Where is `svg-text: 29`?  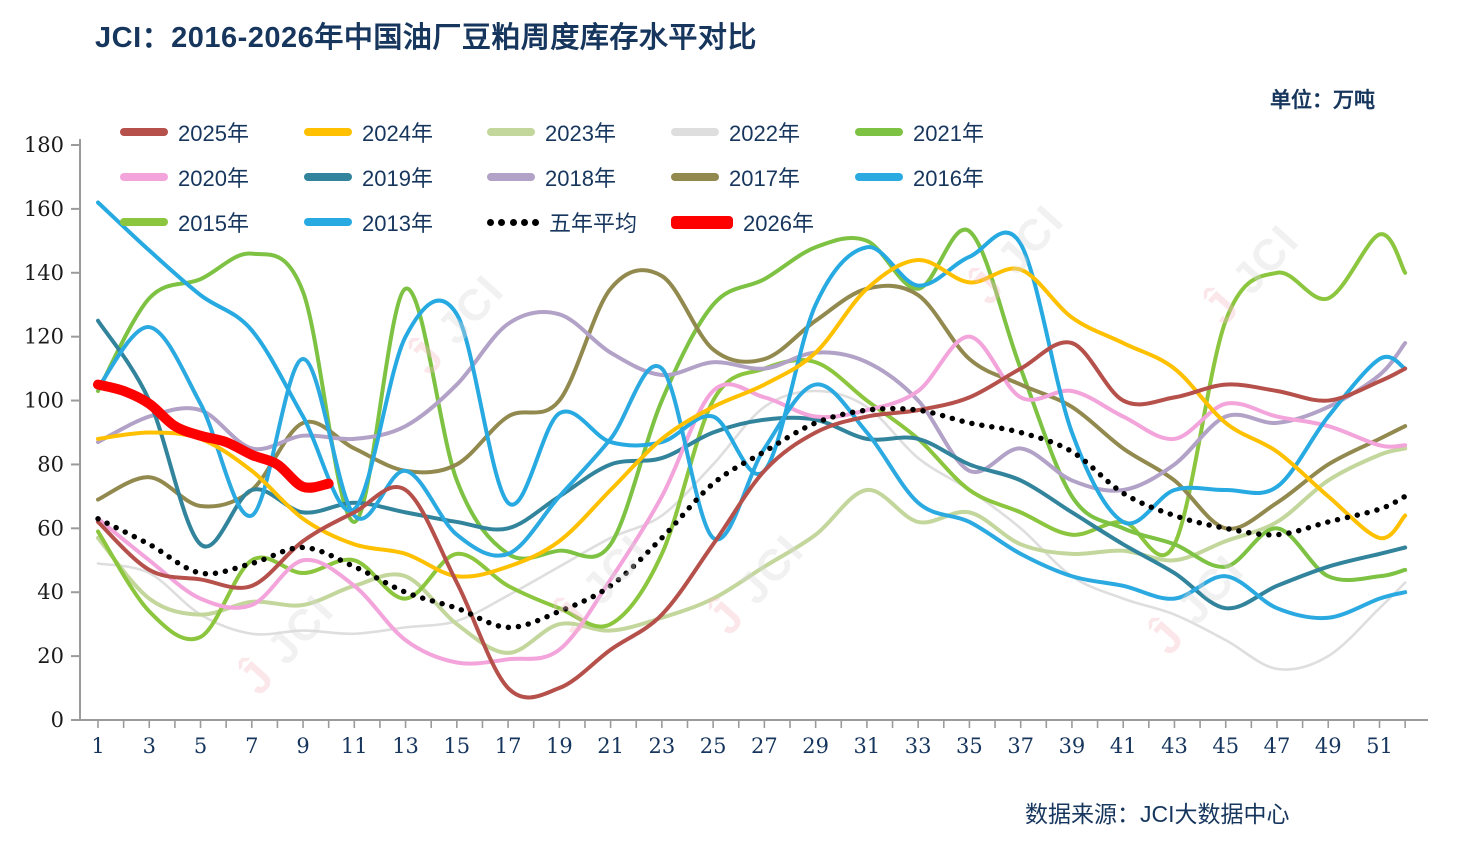 svg-text: 29 is located at coordinates (815, 746).